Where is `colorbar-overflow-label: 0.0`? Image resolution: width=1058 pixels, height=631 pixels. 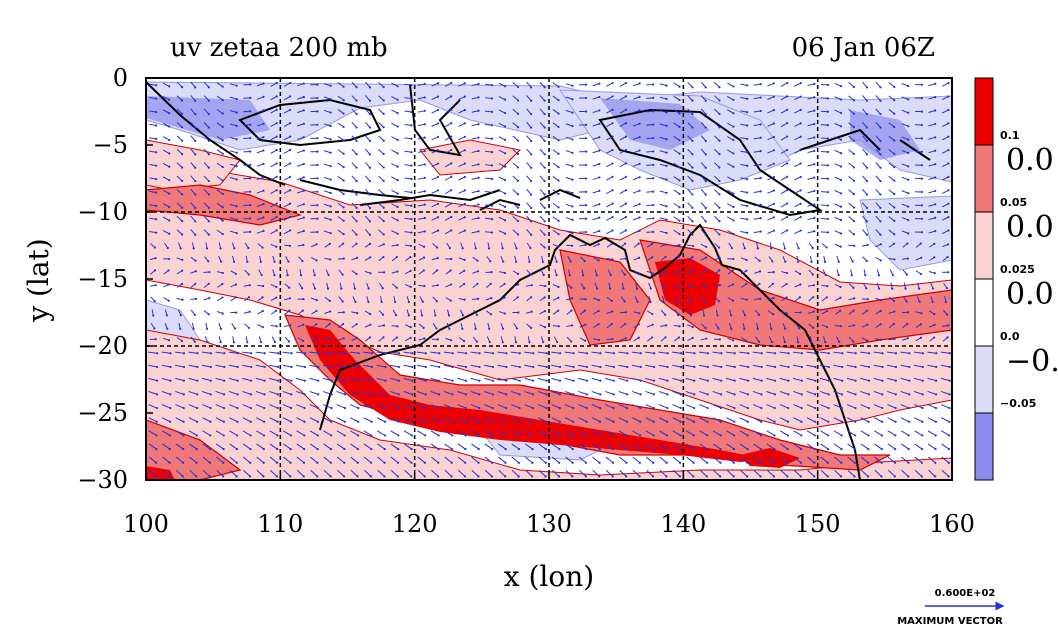 colorbar-overflow-label: 0.0 is located at coordinates (1030, 160).